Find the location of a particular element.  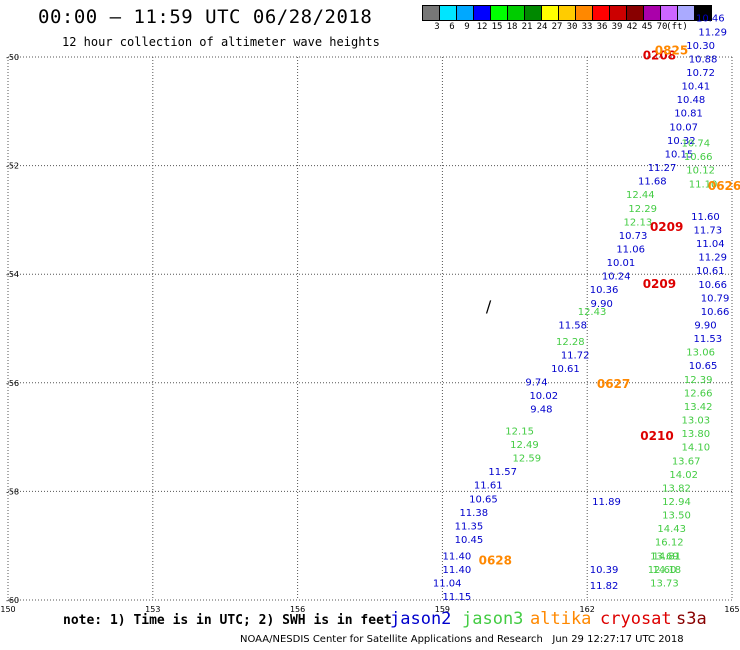

x-tick-label: 150 is located at coordinates (7, 609).